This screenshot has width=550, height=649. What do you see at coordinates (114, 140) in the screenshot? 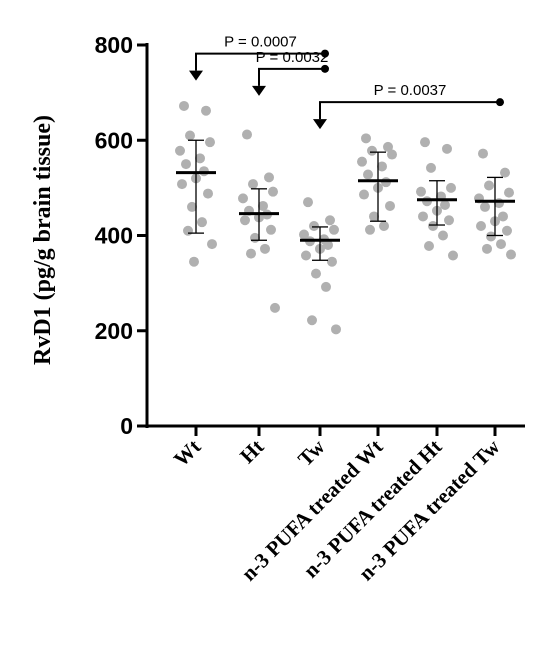
I see `y-tick-label: 600` at bounding box center [114, 140].